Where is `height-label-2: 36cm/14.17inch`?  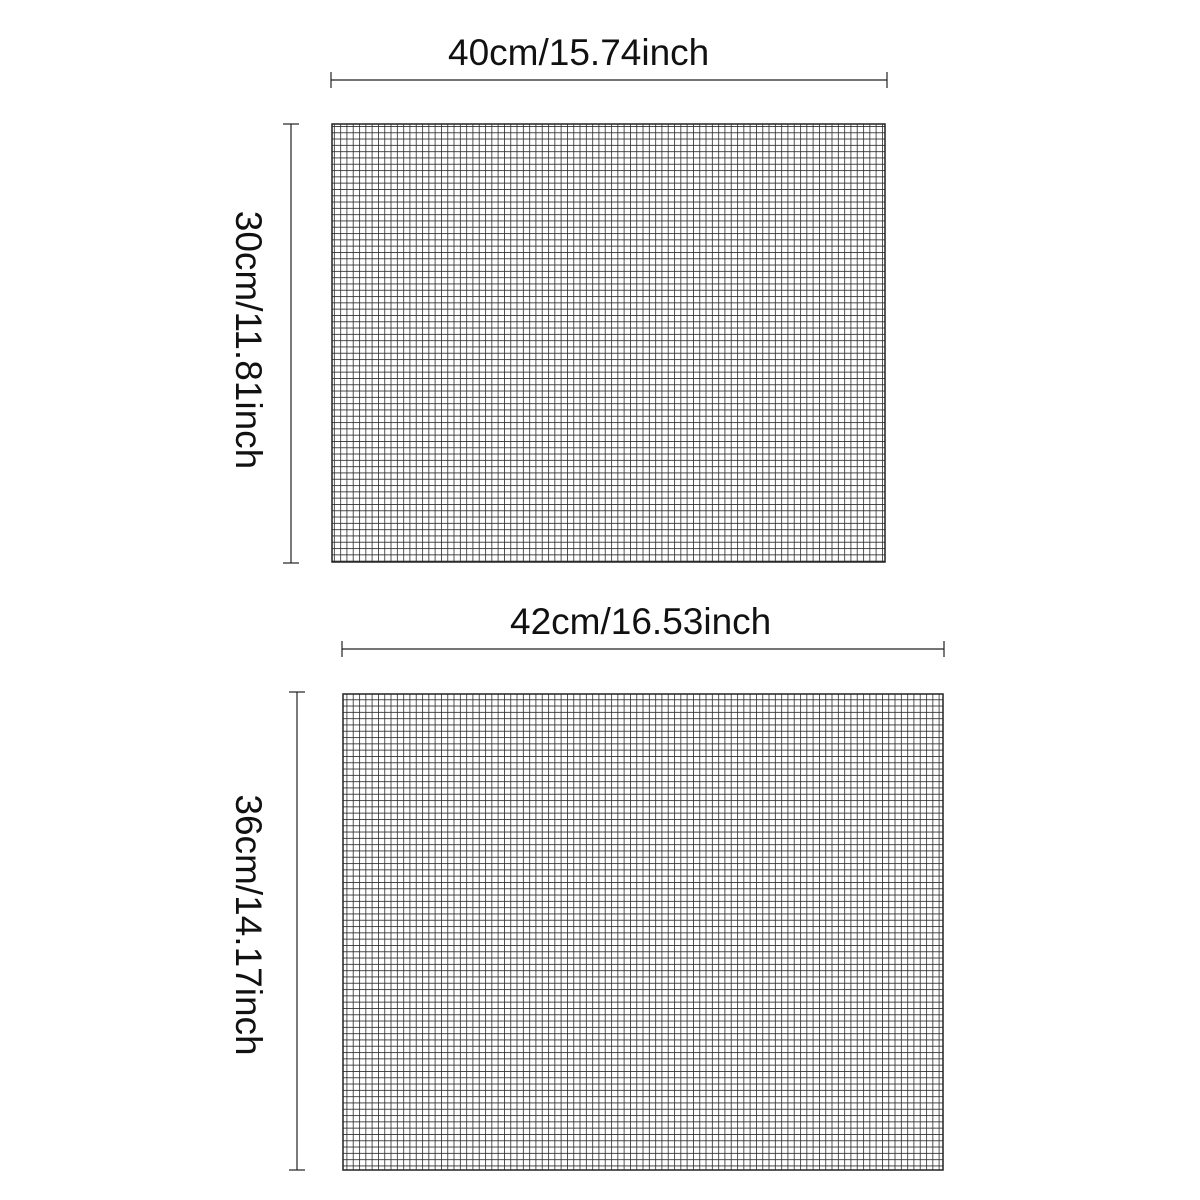
height-label-2: 36cm/14.17inch is located at coordinates (248, 925).